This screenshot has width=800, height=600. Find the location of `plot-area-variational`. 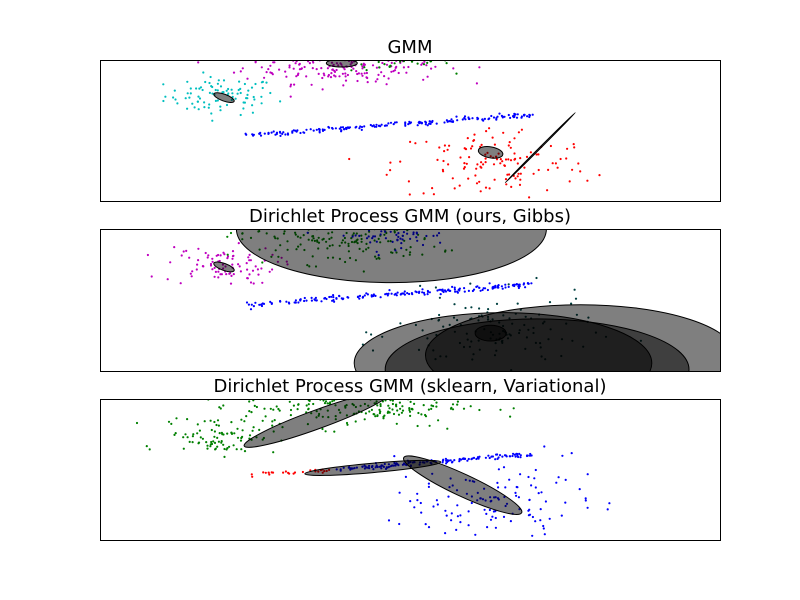

plot-area-variational is located at coordinates (373, 468).